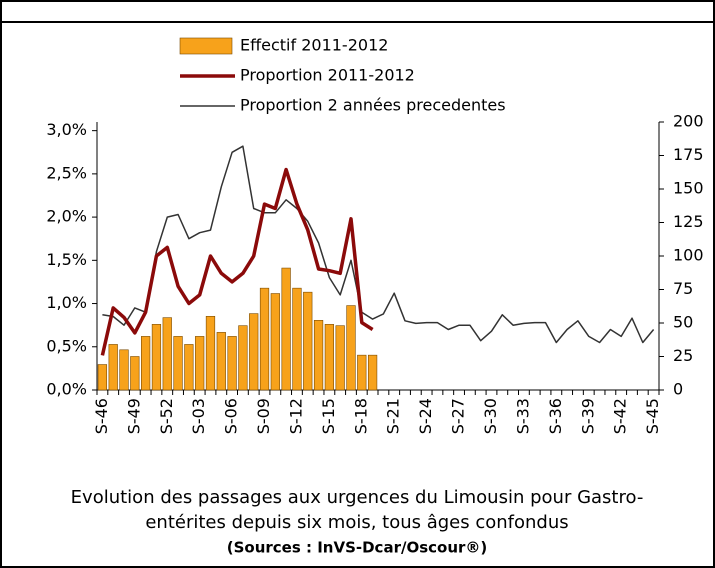 Image resolution: width=715 pixels, height=568 pixels. I want to click on y2-tick-label: 175, so click(688, 154).